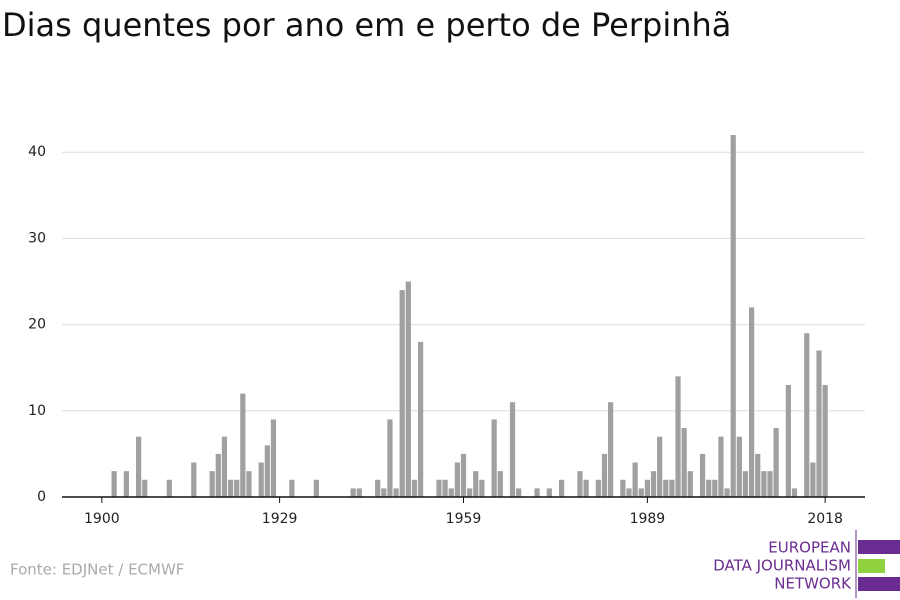  Describe the element at coordinates (813, 584) in the screenshot. I see `logo-text: NETWORK` at that location.